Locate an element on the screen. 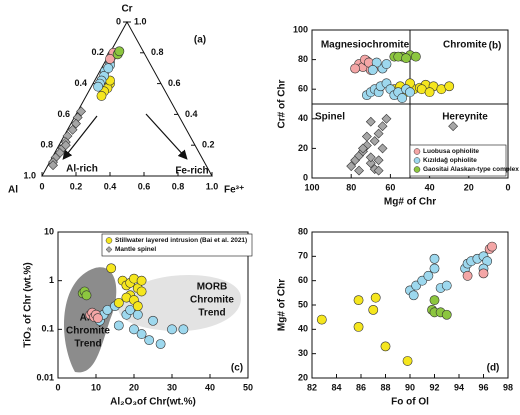 The image size is (520, 415). y-tick-label: 100 is located at coordinates (300, 29).